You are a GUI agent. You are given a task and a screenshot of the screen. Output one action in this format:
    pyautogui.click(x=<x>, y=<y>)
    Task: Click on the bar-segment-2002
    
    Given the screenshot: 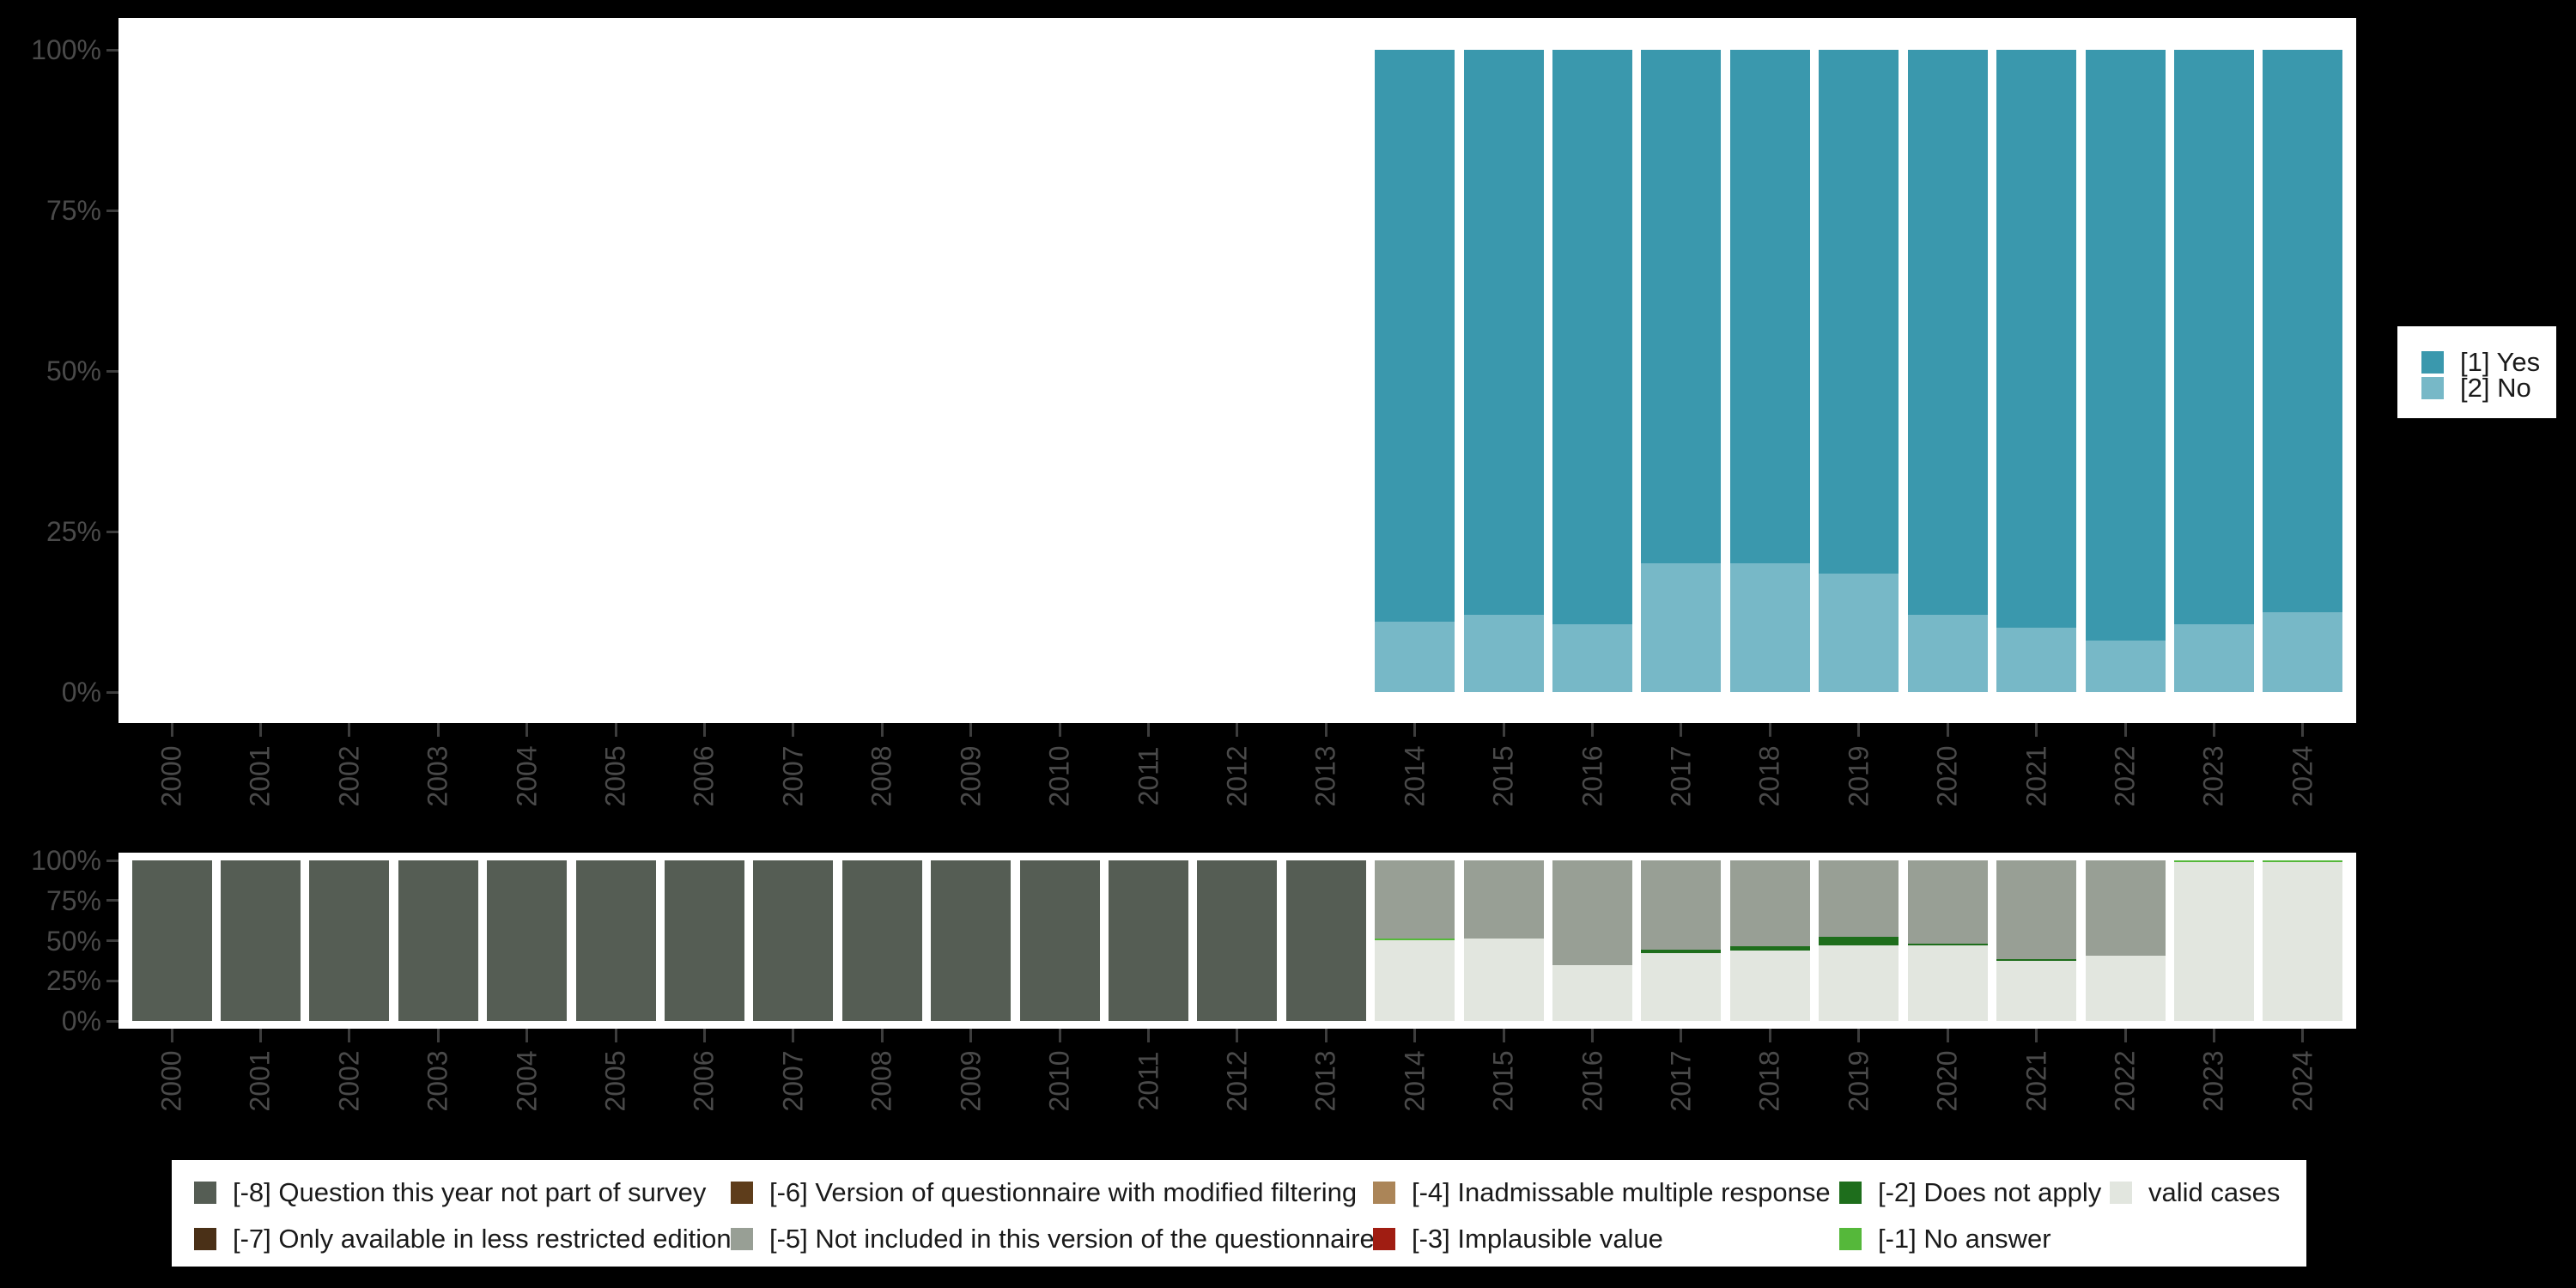 What is the action you would take?
    pyautogui.click(x=349, y=940)
    